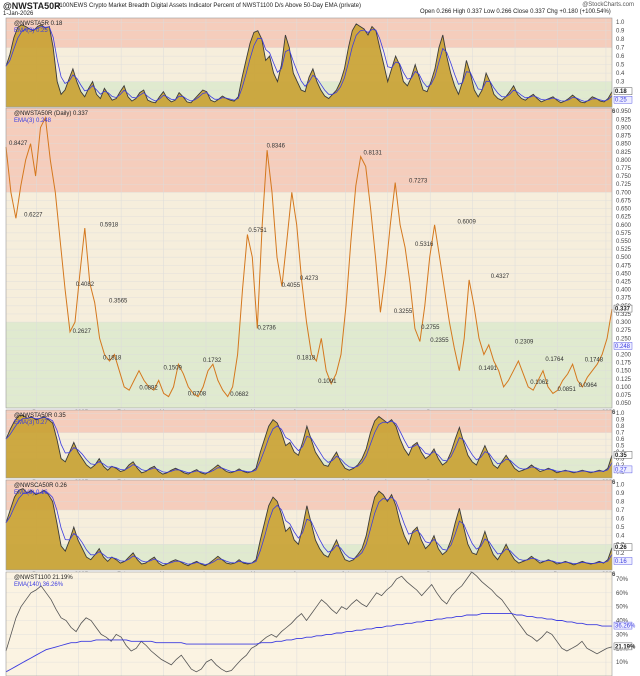  What do you see at coordinates (624, 291) in the screenshot?
I see `y-tick-label: 0.400` at bounding box center [624, 291].